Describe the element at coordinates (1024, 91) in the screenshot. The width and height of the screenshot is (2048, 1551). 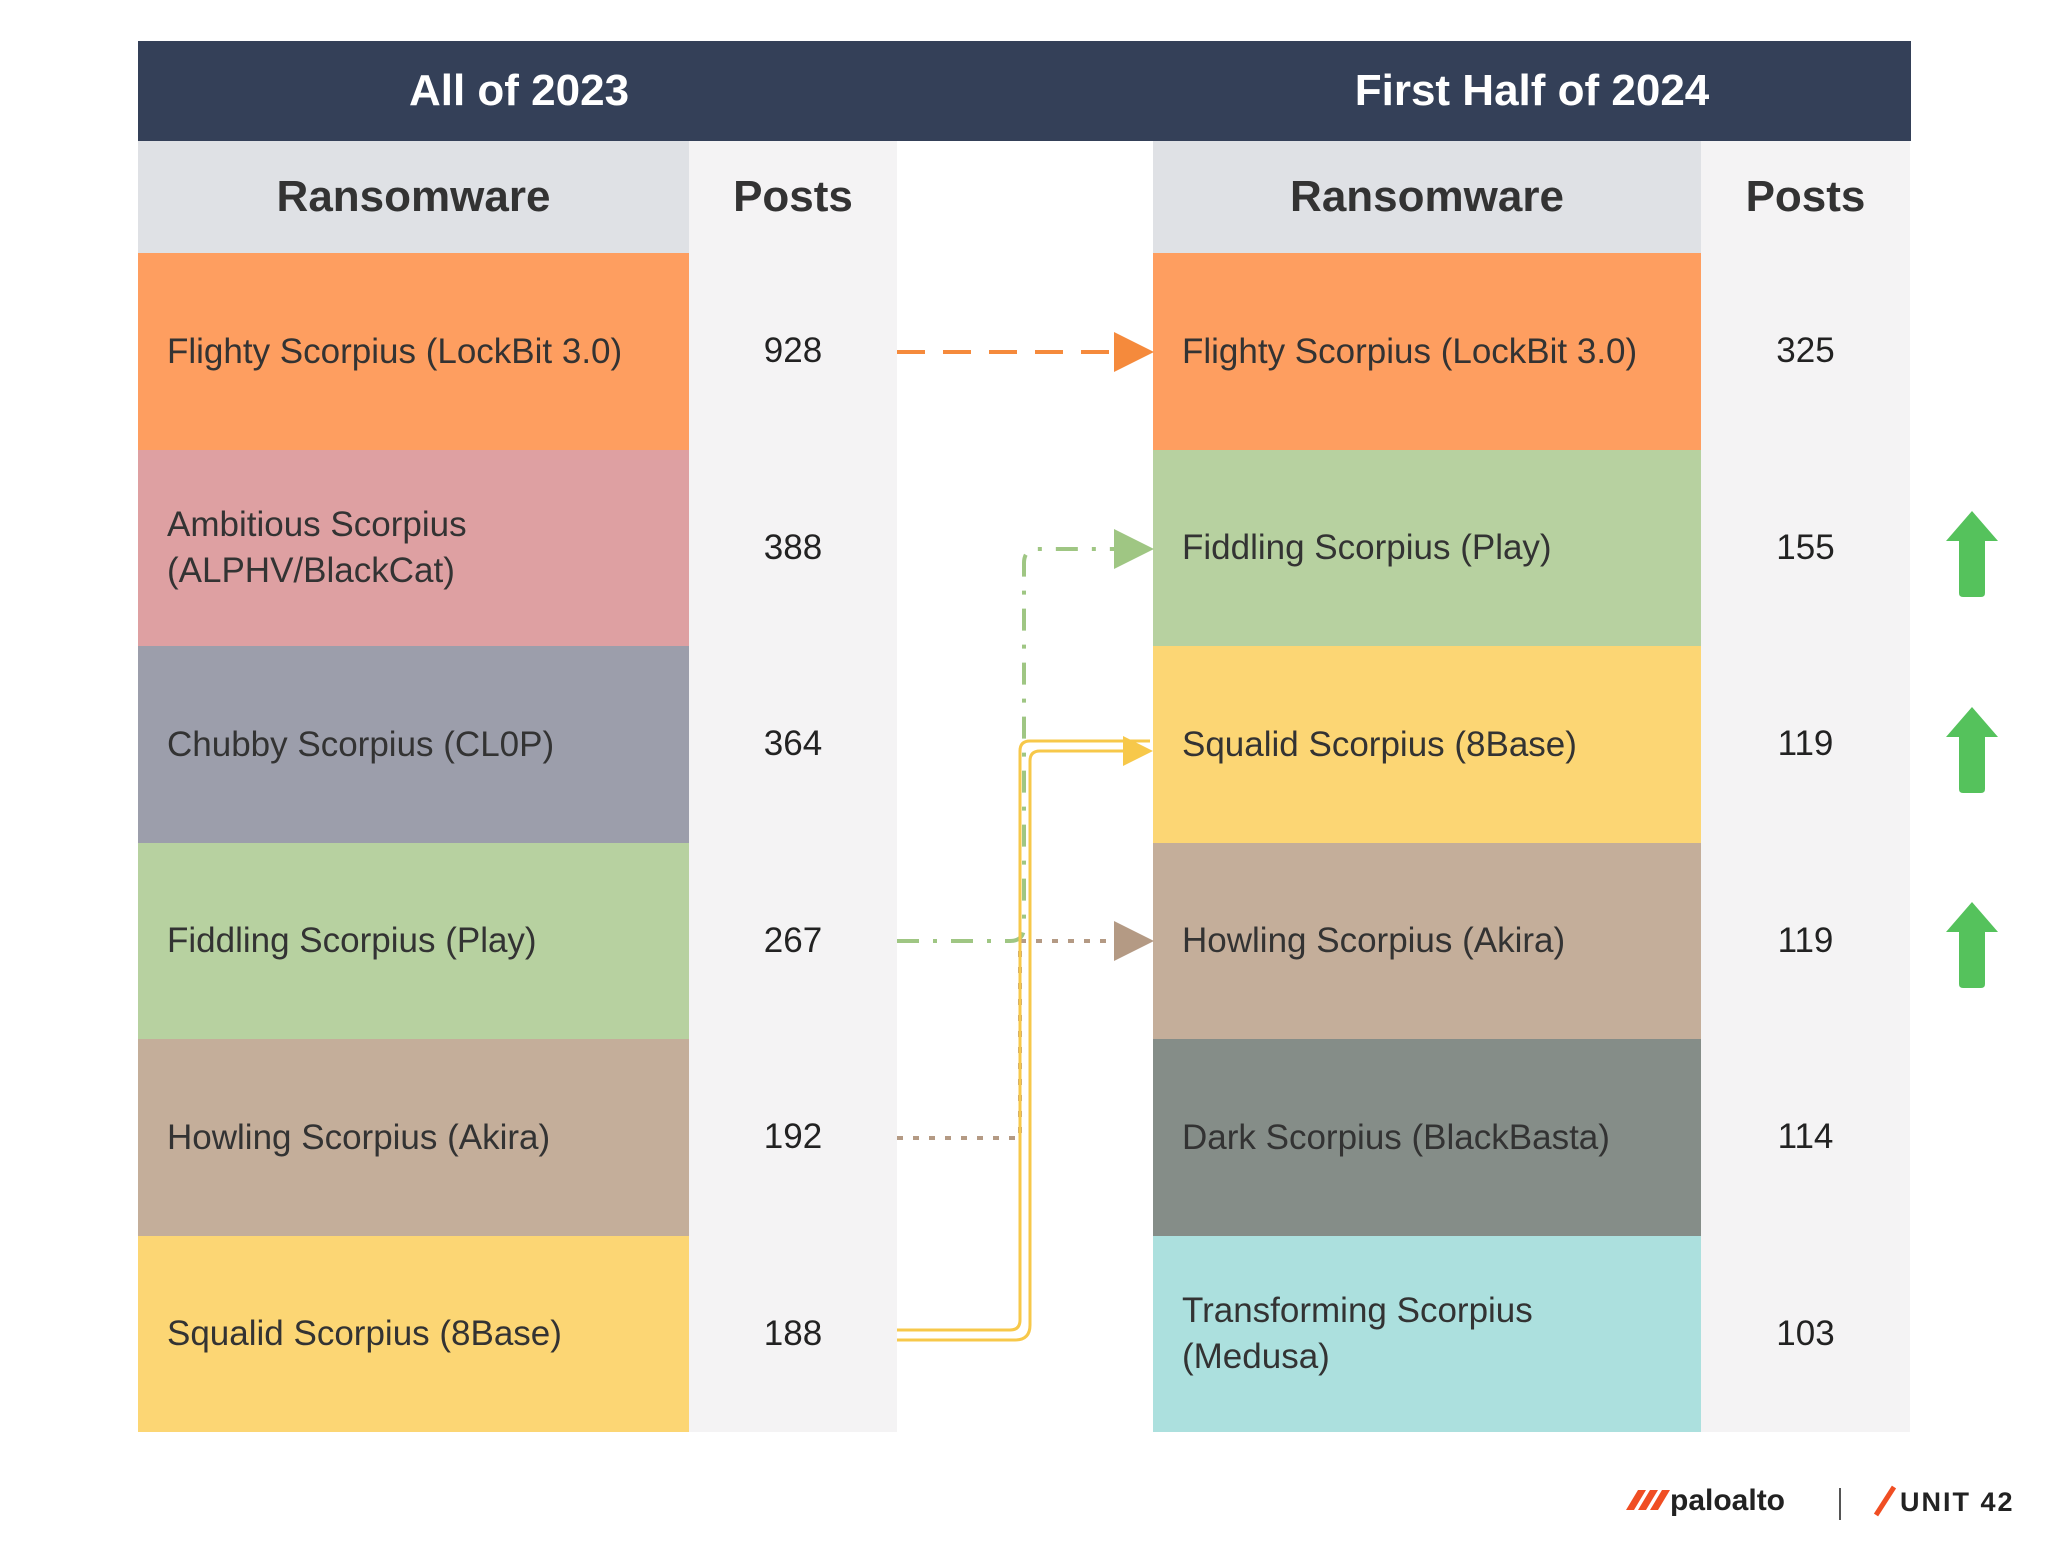
I see `header-bar` at that location.